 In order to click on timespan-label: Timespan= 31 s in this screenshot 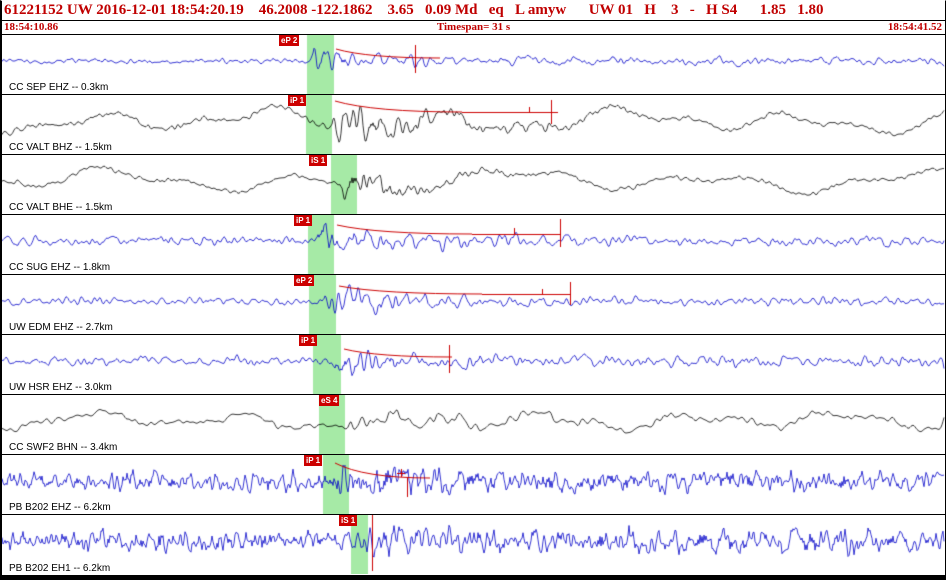, I will do `click(473, 27)`.